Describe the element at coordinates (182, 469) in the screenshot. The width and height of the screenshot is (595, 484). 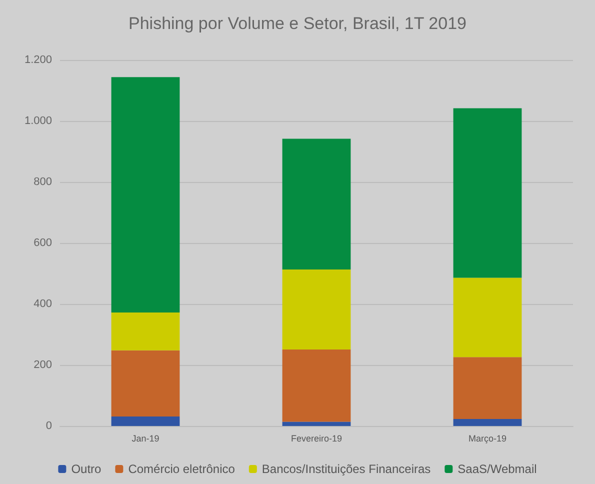
I see `legend-label: Comércio eletrônico` at that location.